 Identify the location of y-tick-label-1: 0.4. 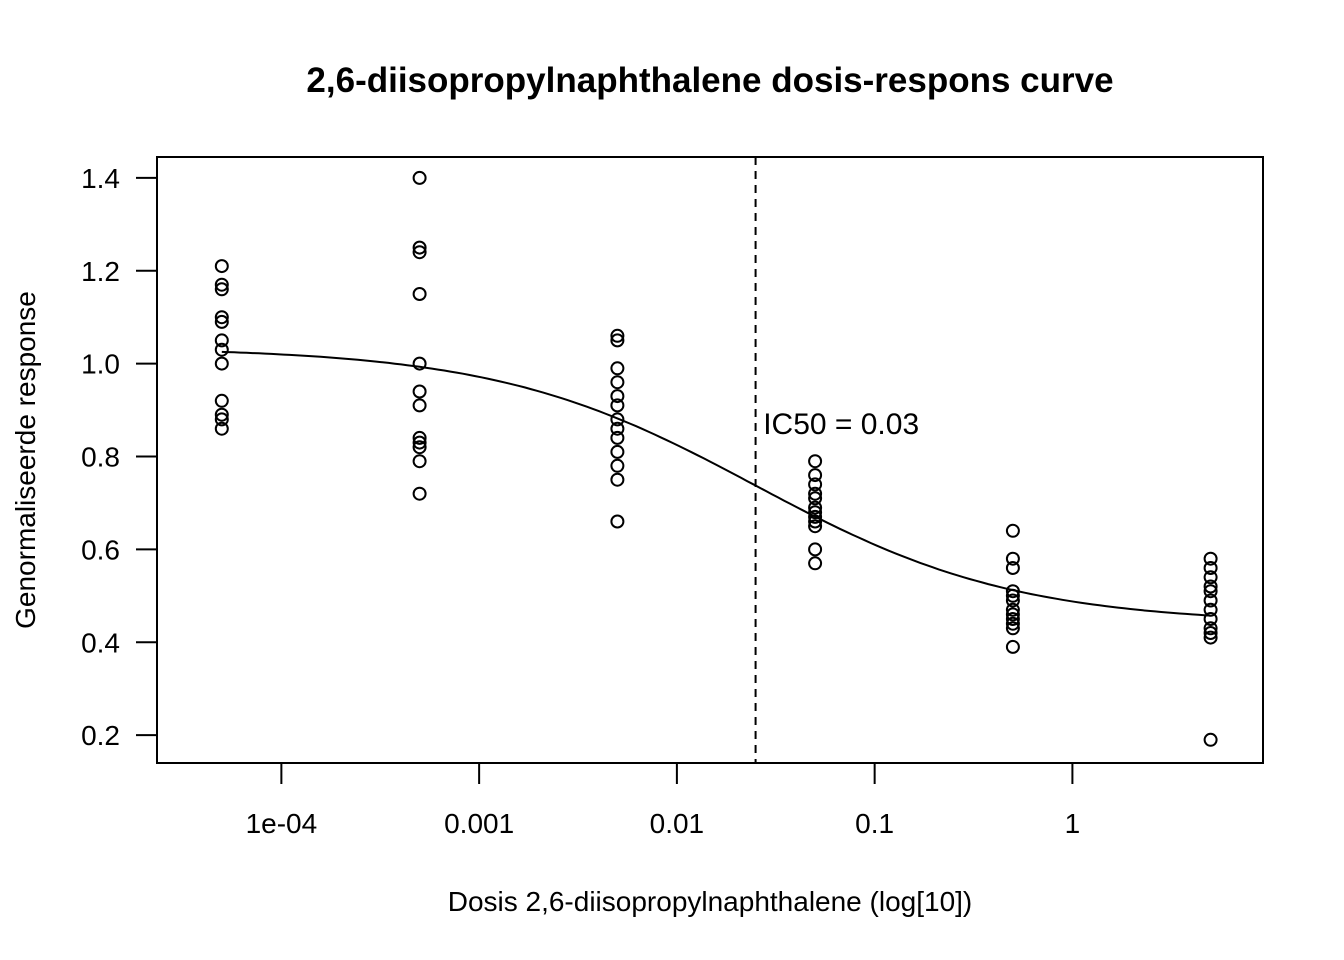
(100, 642).